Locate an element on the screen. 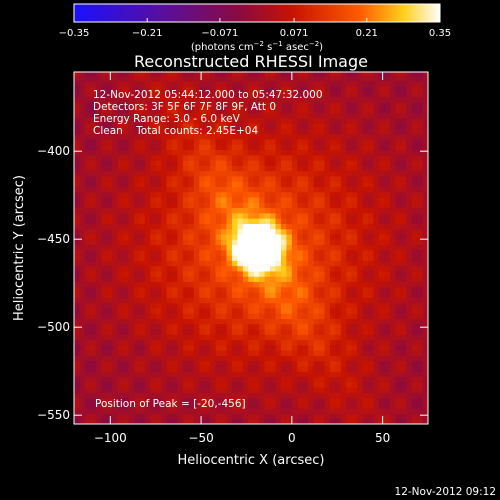 Image resolution: width=500 pixels, height=500 pixels. y-tick-label: −500 is located at coordinates (53, 327).